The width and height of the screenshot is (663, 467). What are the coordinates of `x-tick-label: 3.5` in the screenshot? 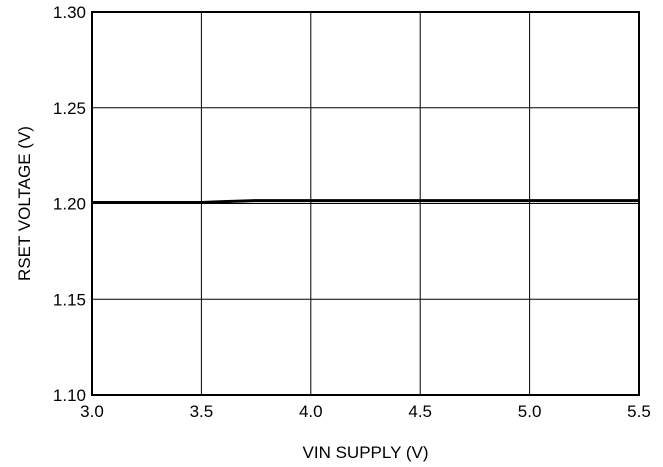 It's located at (202, 411).